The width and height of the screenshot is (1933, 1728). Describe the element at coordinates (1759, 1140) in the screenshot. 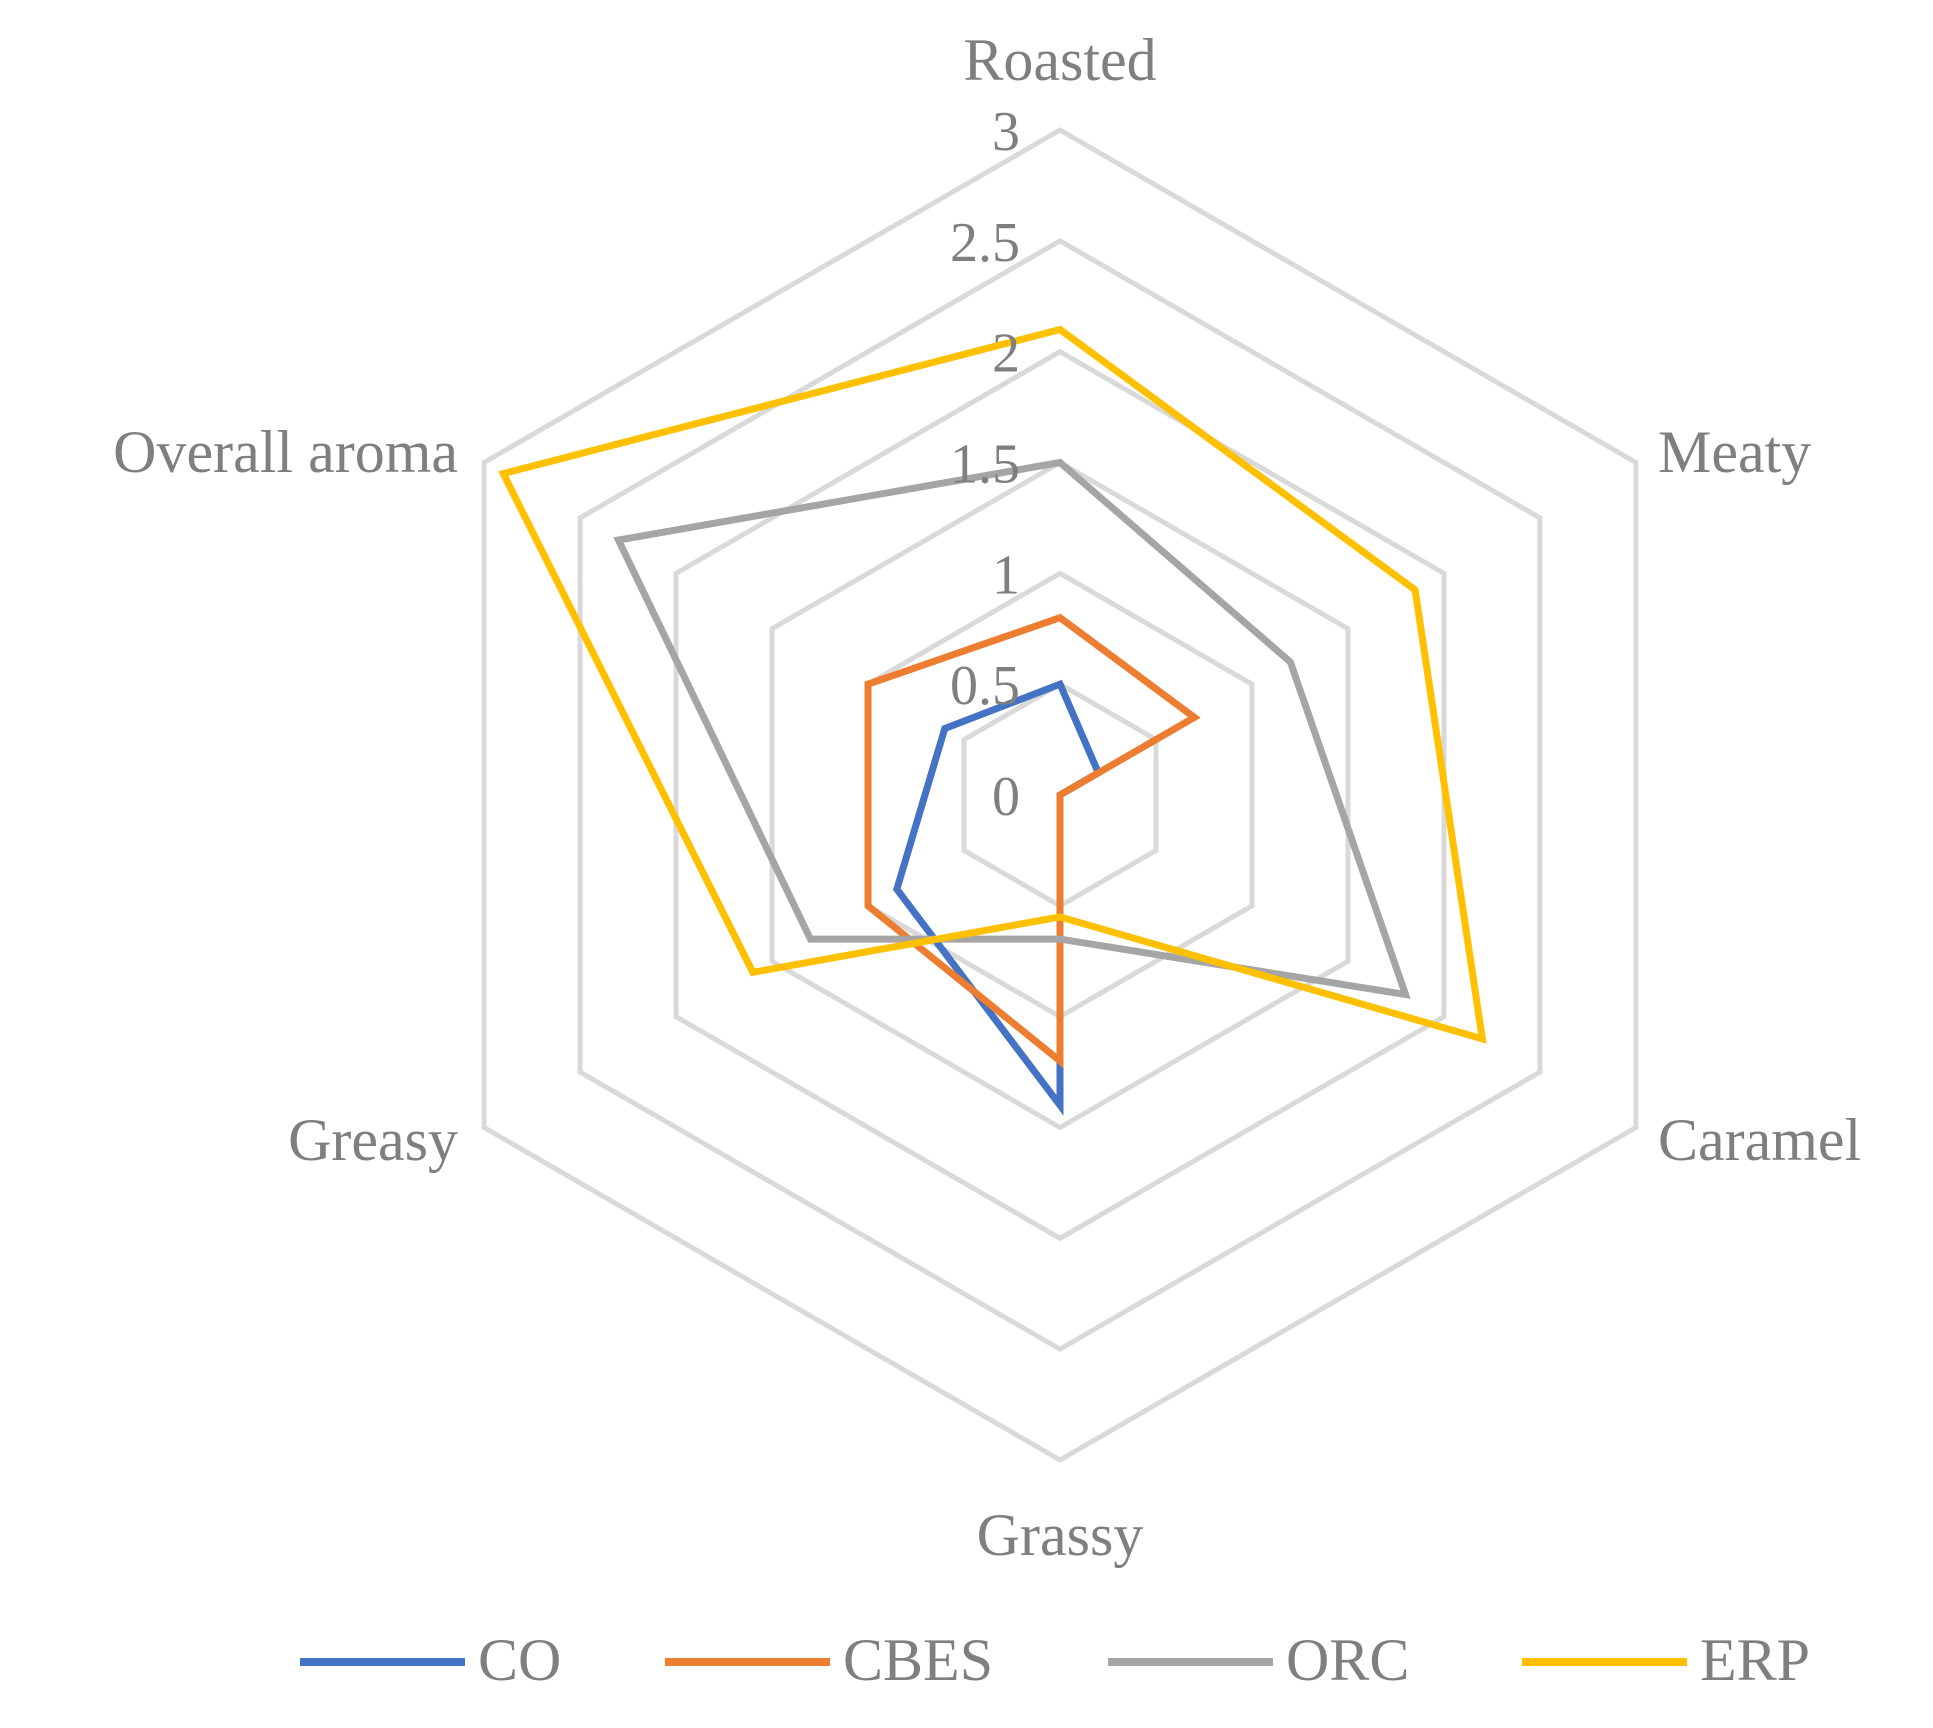

I see `axis-label-caramel: Caramel` at that location.